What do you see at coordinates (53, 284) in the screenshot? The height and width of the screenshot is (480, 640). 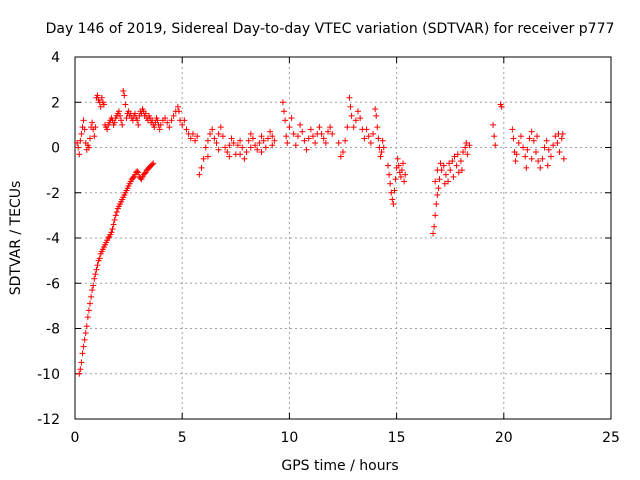 I see `y-tick-label: -6` at bounding box center [53, 284].